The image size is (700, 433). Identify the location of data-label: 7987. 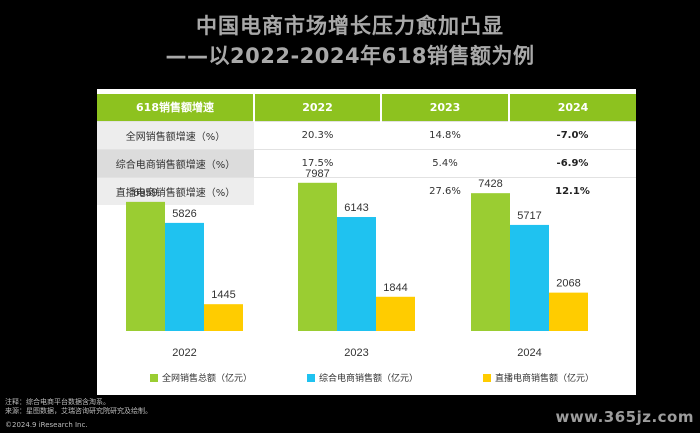
(317, 174).